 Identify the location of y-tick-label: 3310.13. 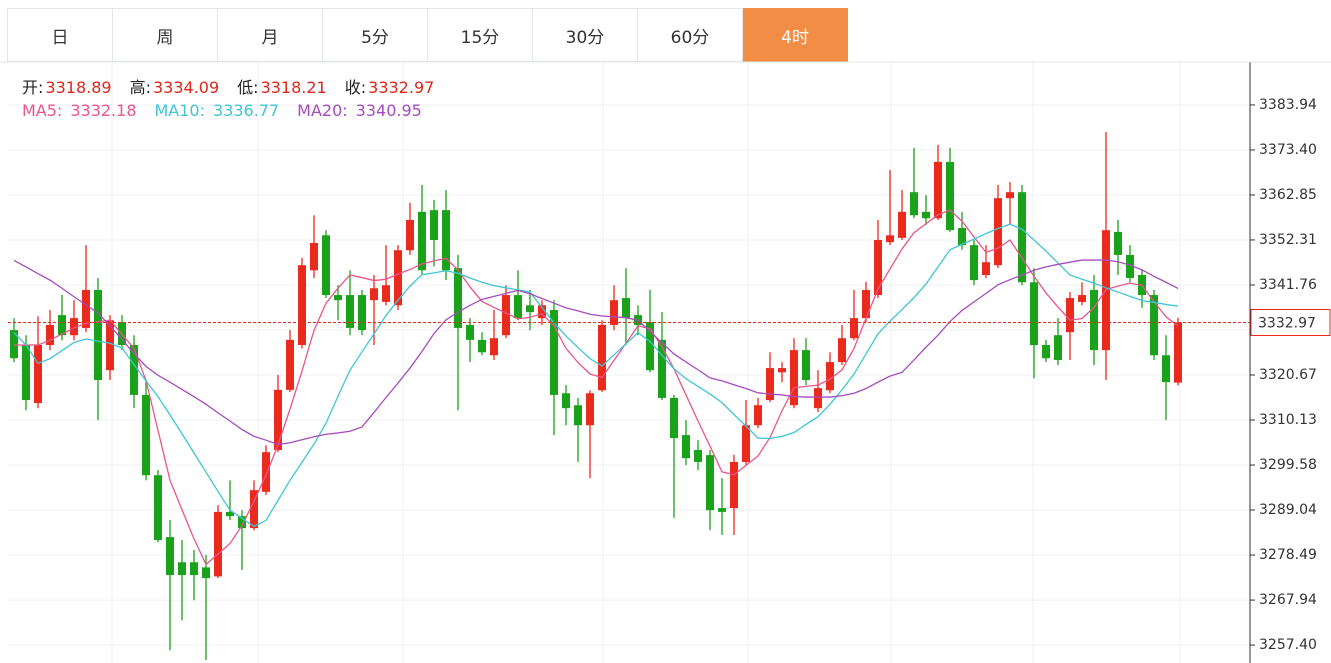
(1288, 420).